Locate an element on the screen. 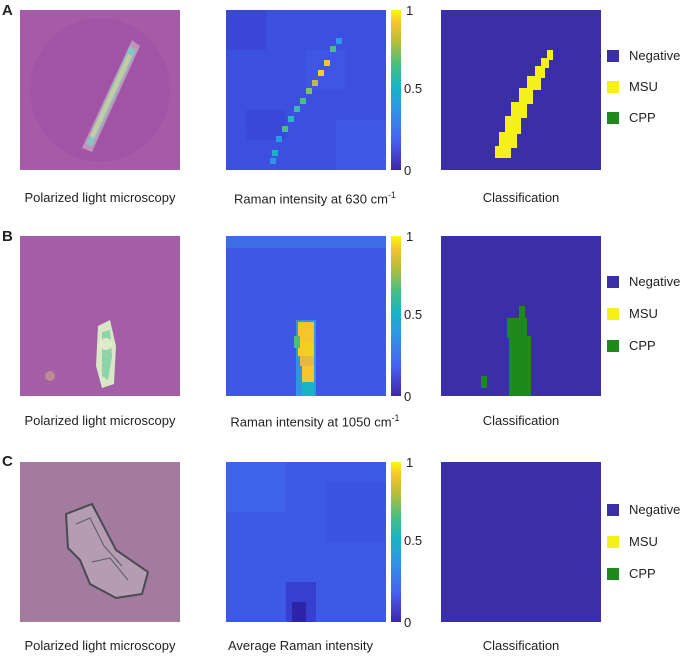  caption-microscopy-c: Polarized light microscopy is located at coordinates (100, 645).